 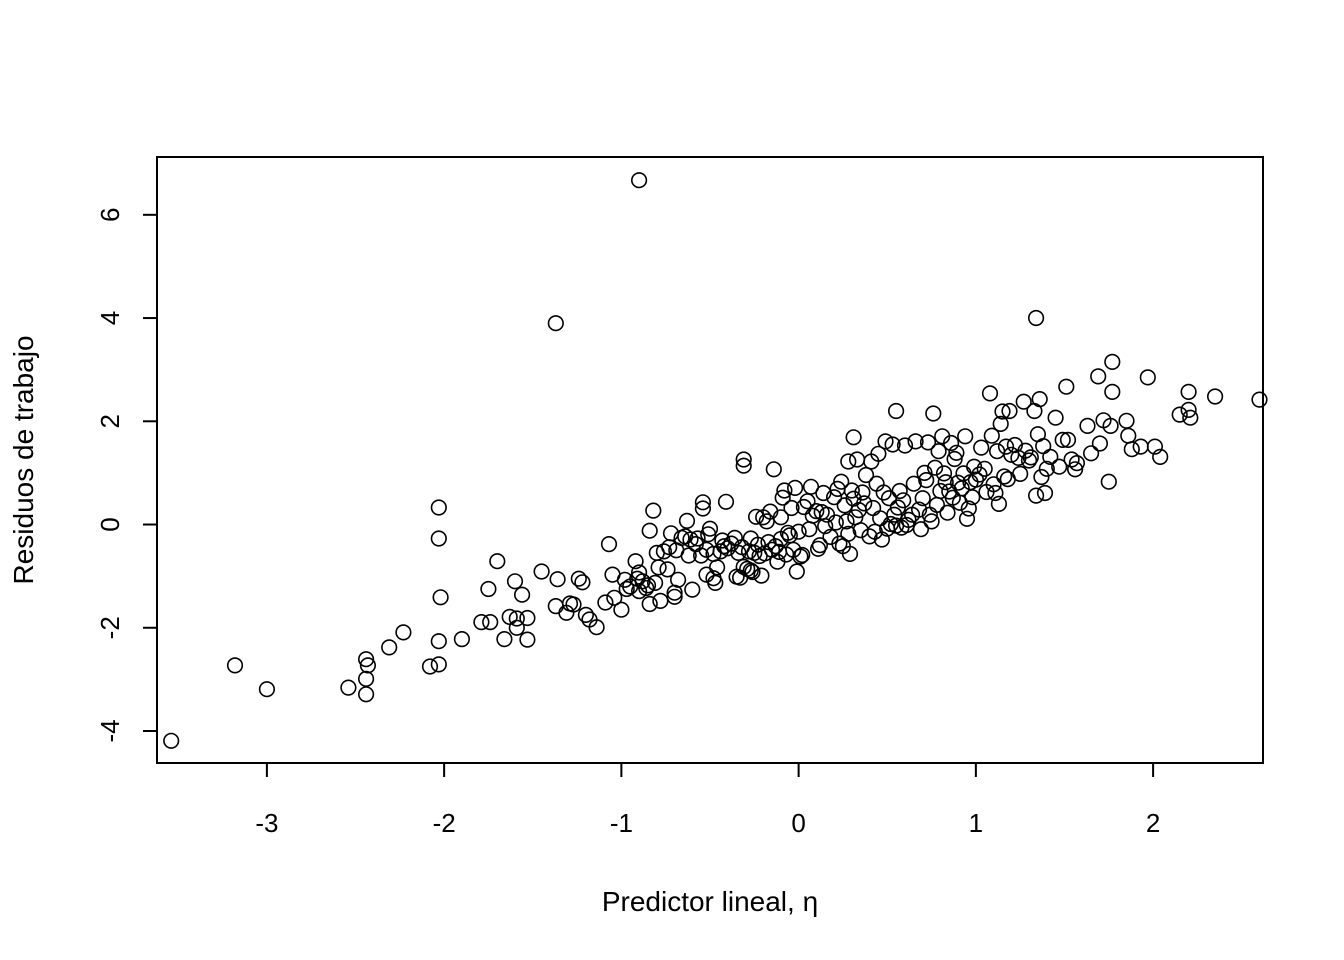 I want to click on y-axis-label: Residuos de trabajo, so click(x=23, y=459).